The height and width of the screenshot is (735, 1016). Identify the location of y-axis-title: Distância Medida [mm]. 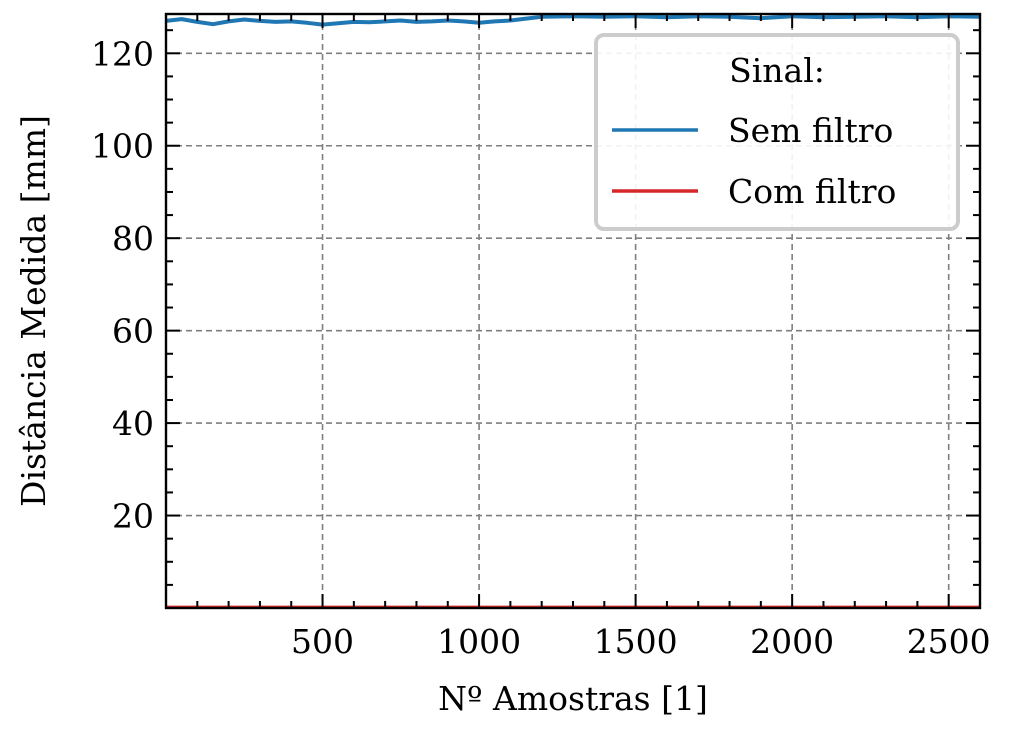
(33, 311).